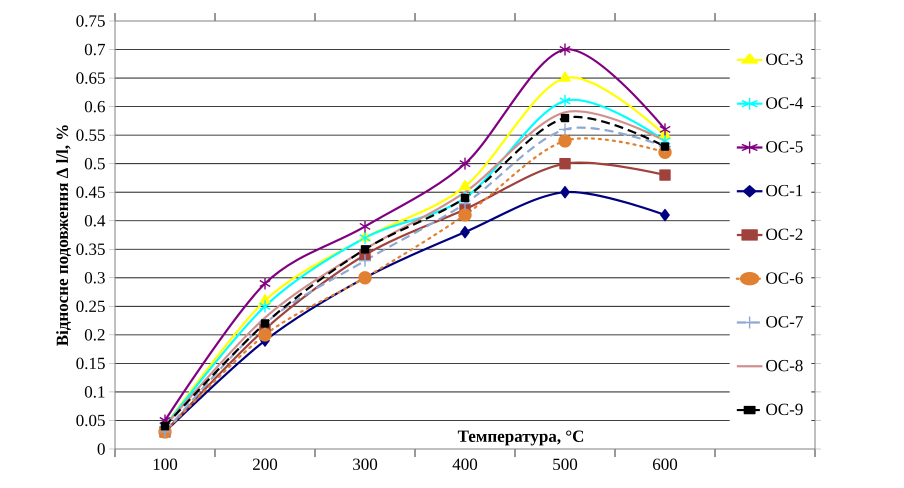 The height and width of the screenshot is (488, 904). What do you see at coordinates (94, 164) in the screenshot?
I see `y-tick-label: 0.5` at bounding box center [94, 164].